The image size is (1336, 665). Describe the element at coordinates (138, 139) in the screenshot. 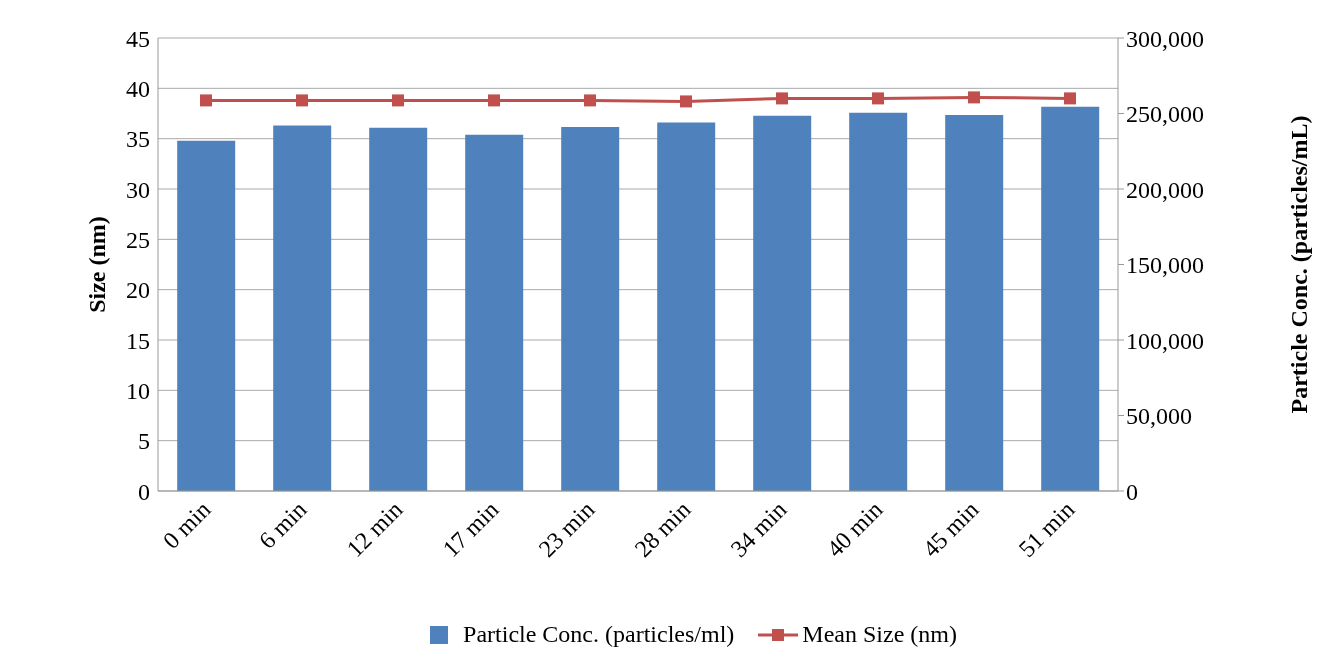

I see `y-tick-label: 35` at that location.